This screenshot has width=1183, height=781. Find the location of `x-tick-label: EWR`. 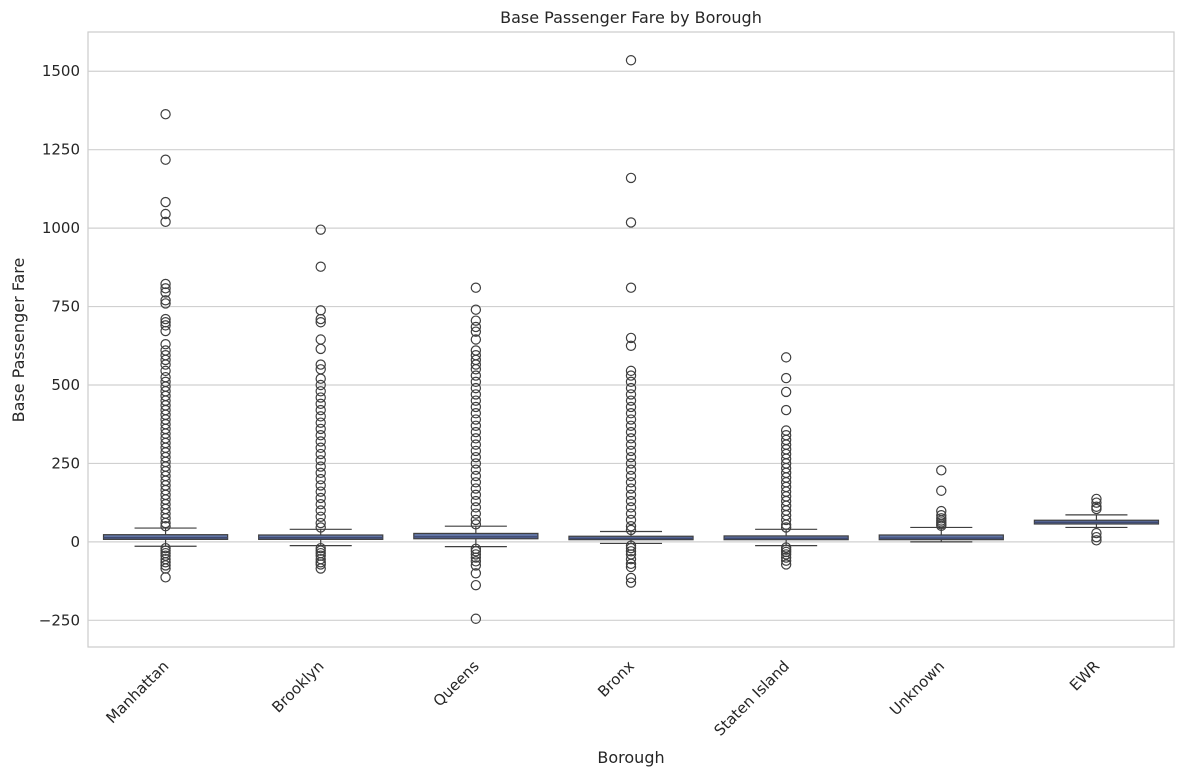

x-tick-label: EWR is located at coordinates (1084, 675).